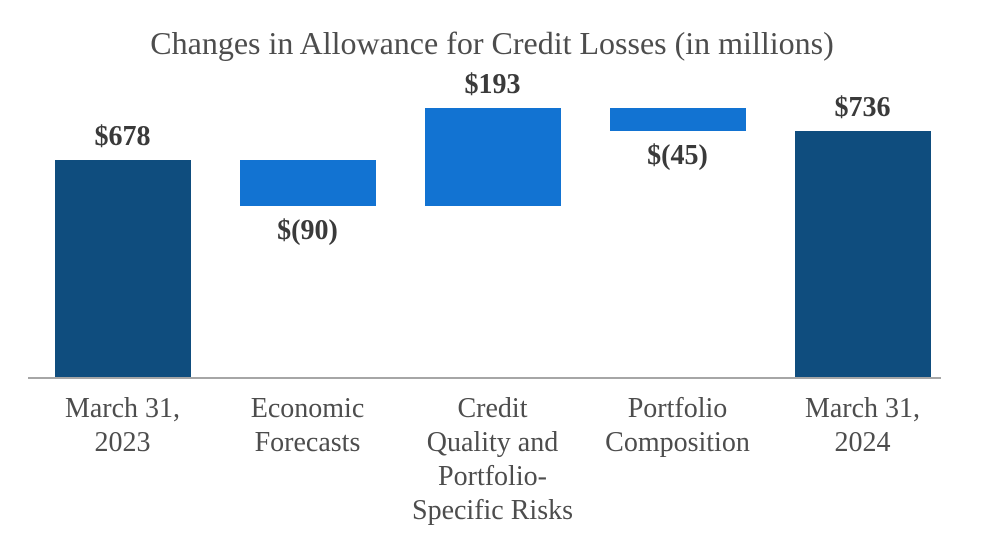  I want to click on bar-value-label: $(90), so click(307, 231).